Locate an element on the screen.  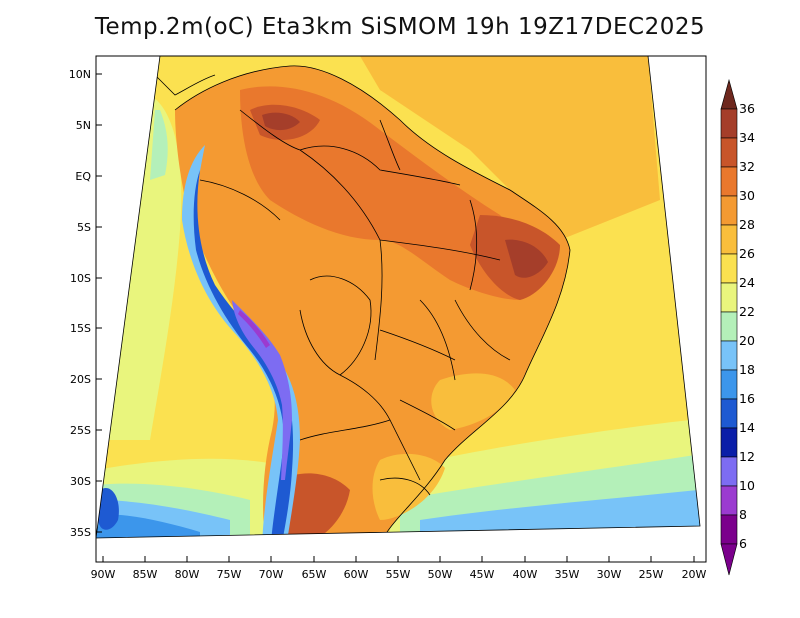
atlantic-warm-zone is located at coordinates (510, 148).